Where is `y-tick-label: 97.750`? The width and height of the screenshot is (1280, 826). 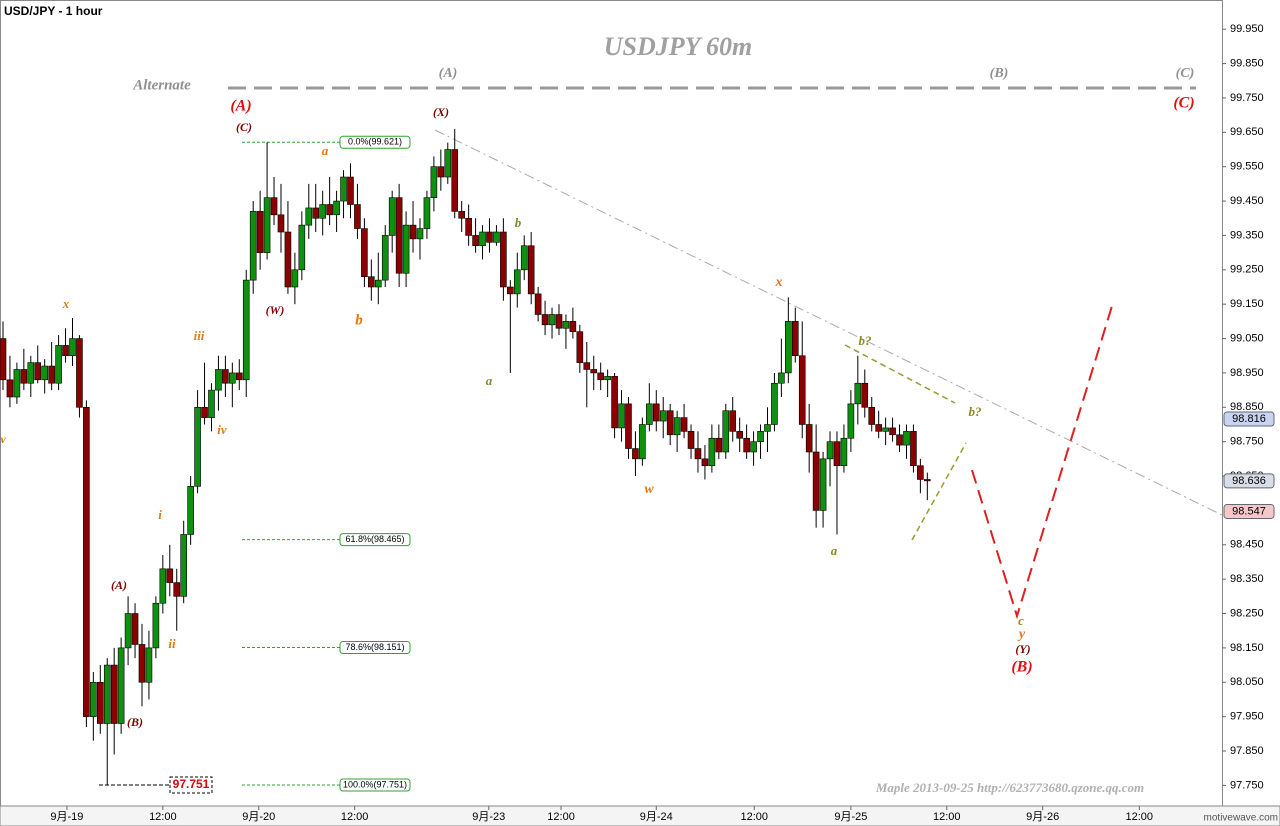
y-tick-label: 97.750 is located at coordinates (1247, 785).